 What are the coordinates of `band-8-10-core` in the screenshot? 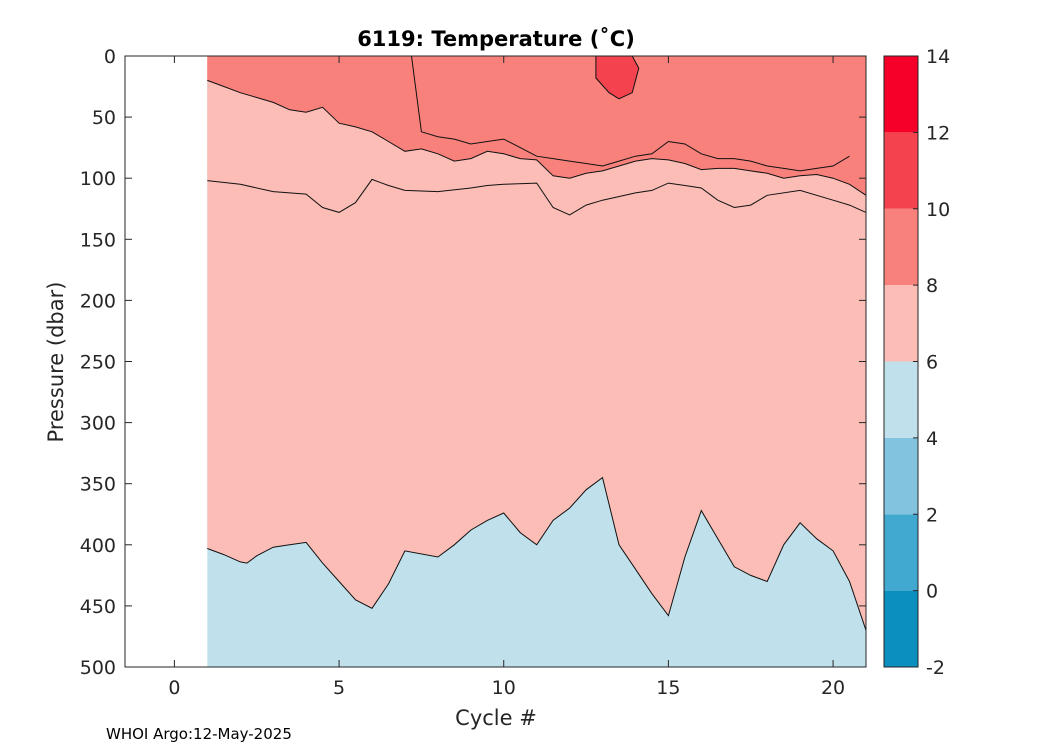 It's located at (630, 113).